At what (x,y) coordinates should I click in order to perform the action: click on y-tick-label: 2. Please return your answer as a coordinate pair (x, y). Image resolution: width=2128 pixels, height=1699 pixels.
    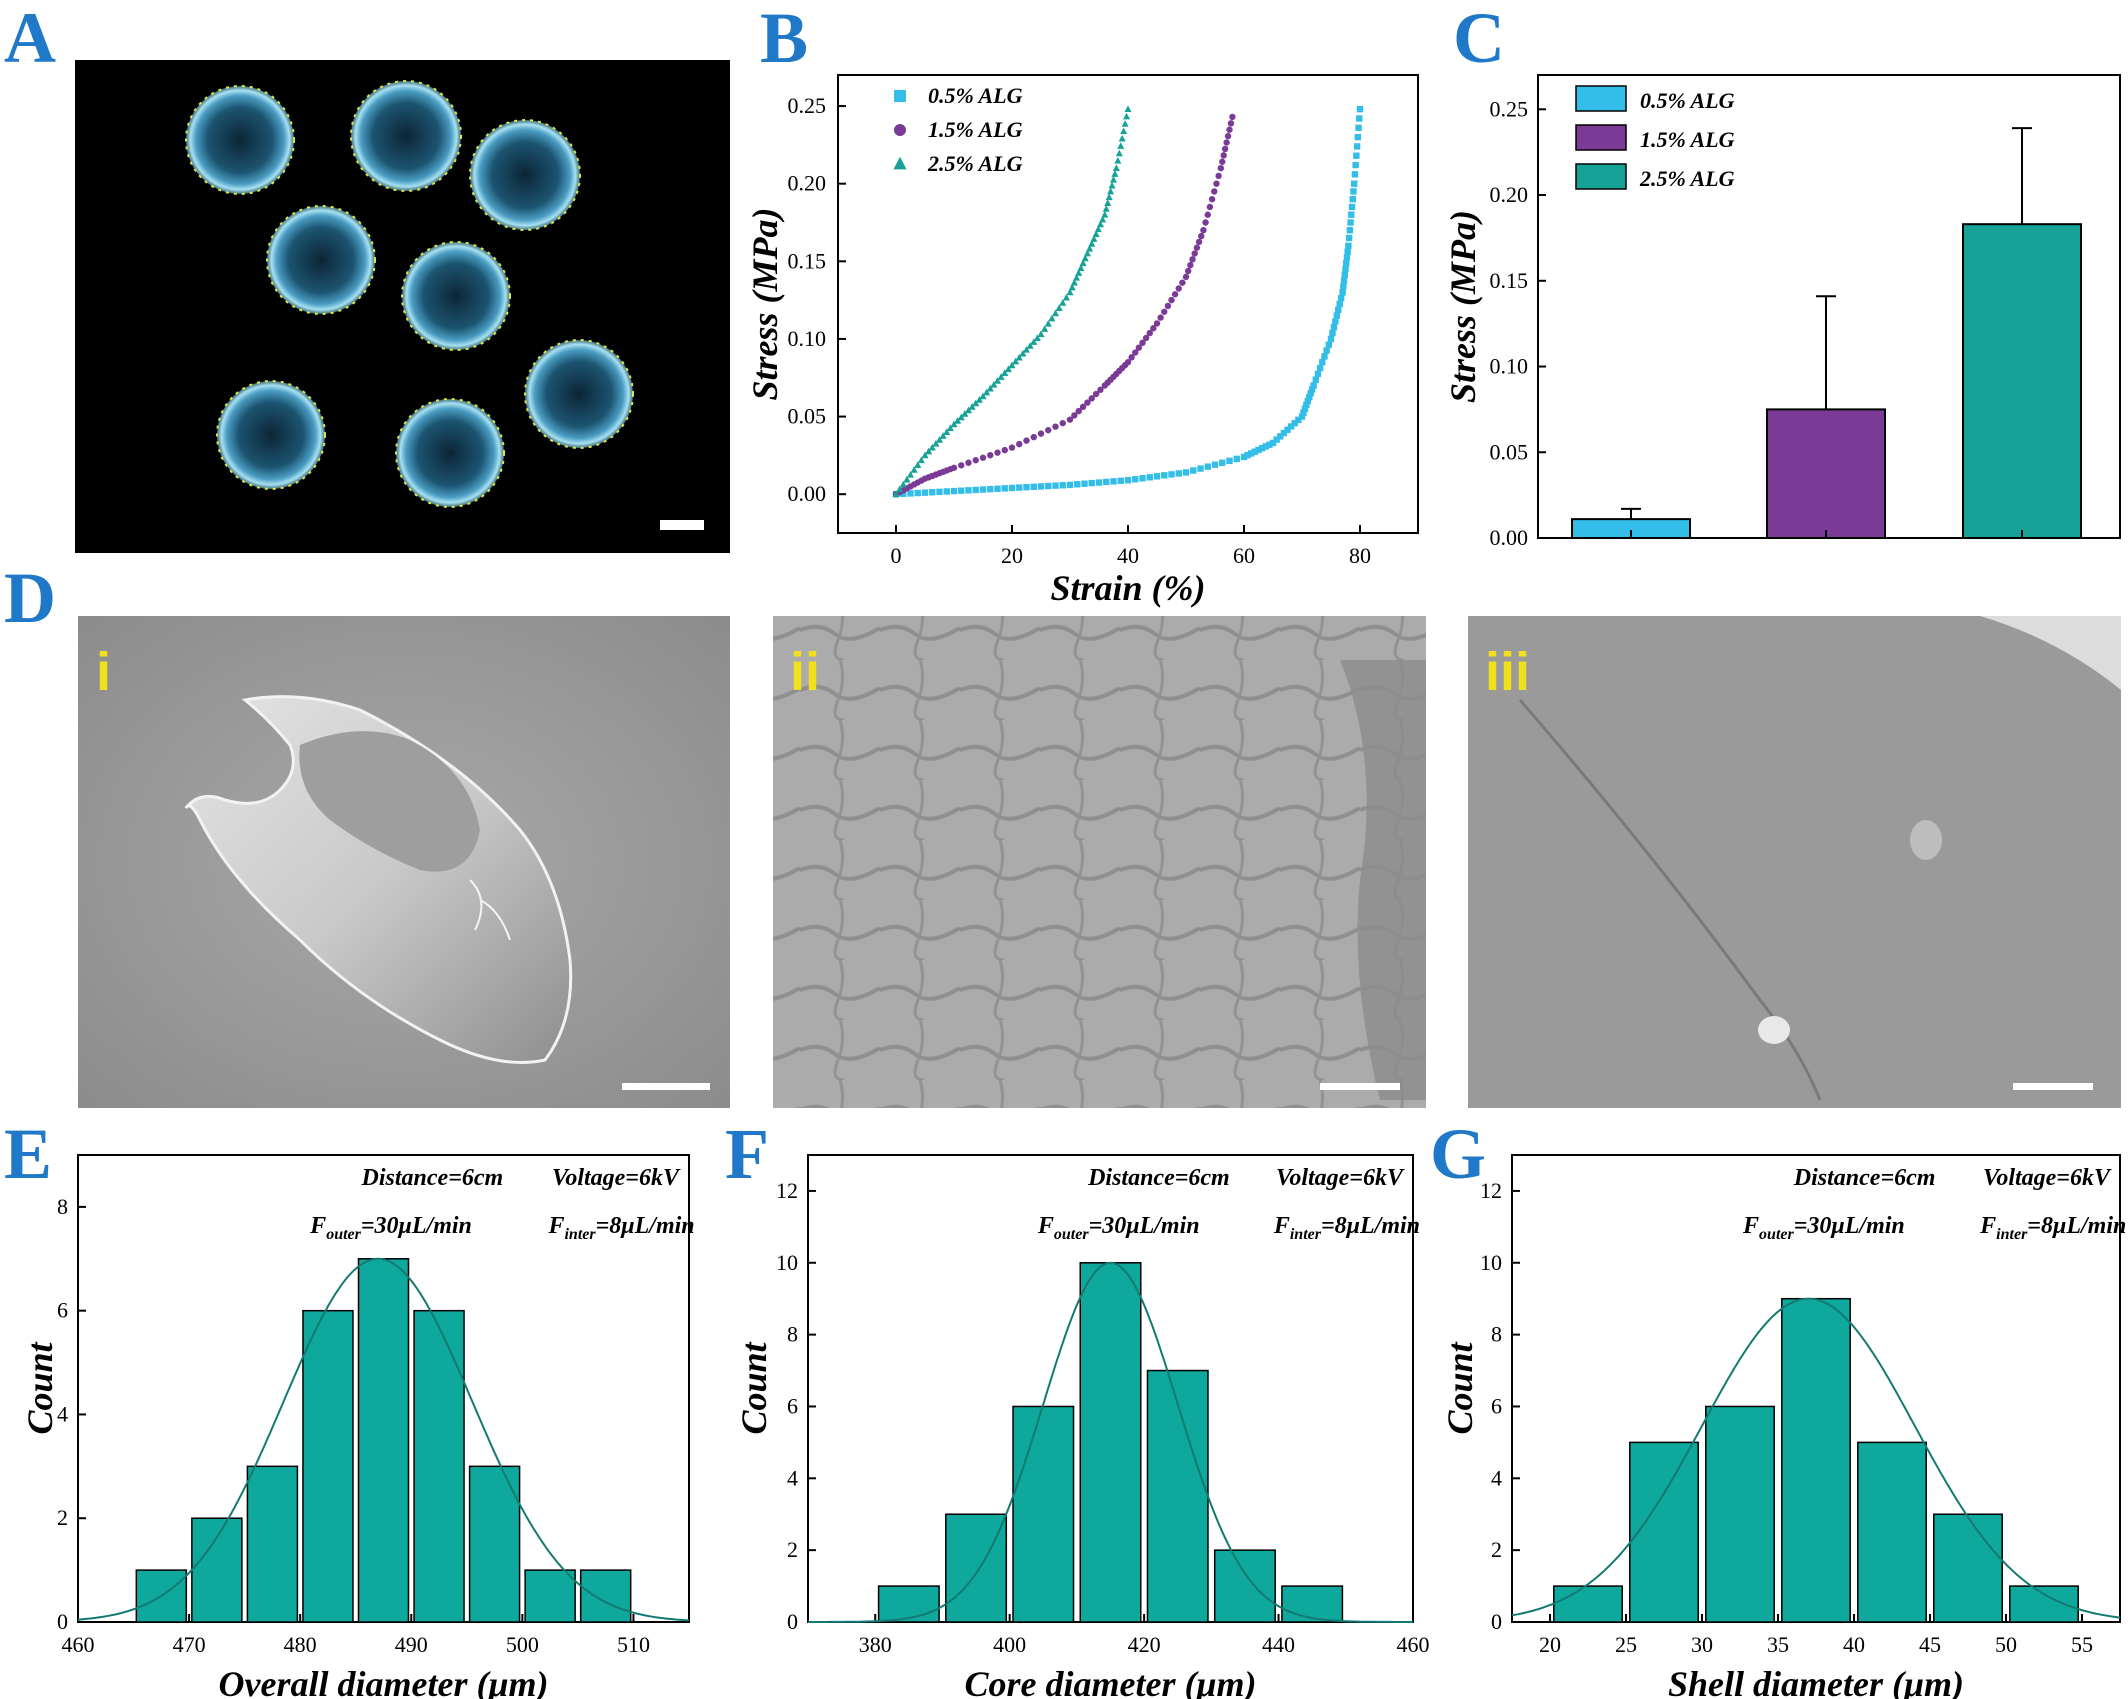
    Looking at the image, I should click on (792, 1549).